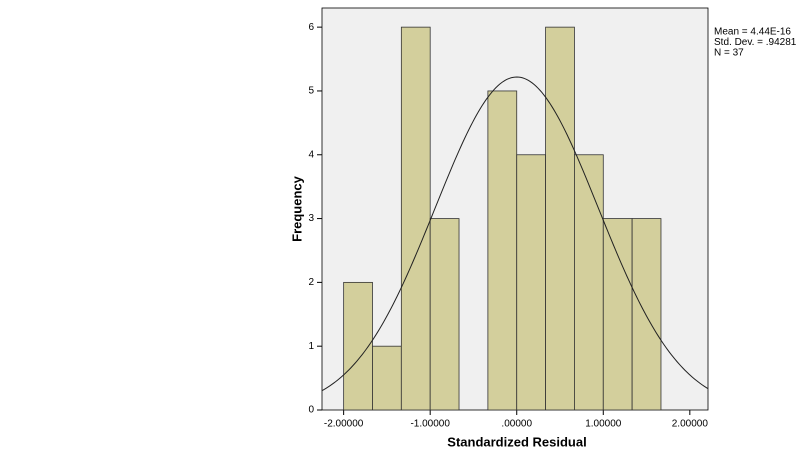 The width and height of the screenshot is (804, 452). What do you see at coordinates (311, 218) in the screenshot?
I see `y-tick-label: 3` at bounding box center [311, 218].